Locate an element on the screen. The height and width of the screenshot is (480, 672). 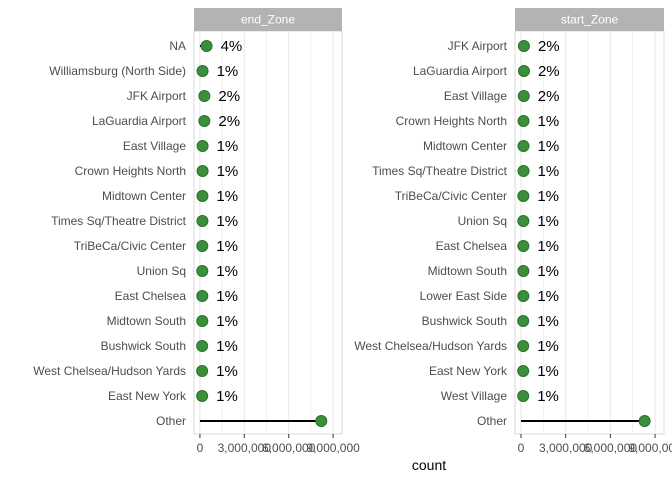
x-tick-label: 0 is located at coordinates (200, 448).